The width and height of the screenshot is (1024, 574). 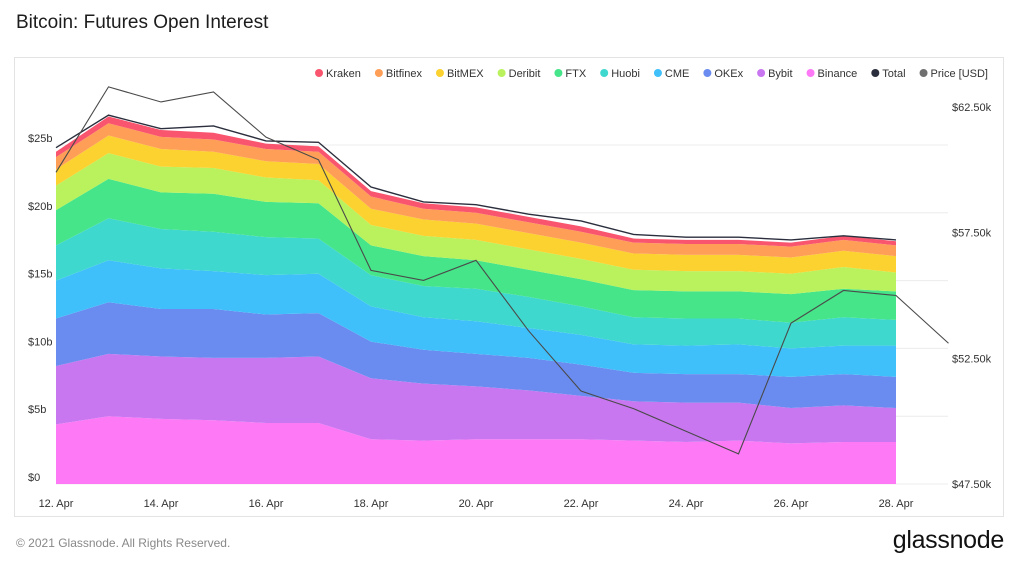 What do you see at coordinates (56, 504) in the screenshot?
I see `x-tick-label: 12. Apr` at bounding box center [56, 504].